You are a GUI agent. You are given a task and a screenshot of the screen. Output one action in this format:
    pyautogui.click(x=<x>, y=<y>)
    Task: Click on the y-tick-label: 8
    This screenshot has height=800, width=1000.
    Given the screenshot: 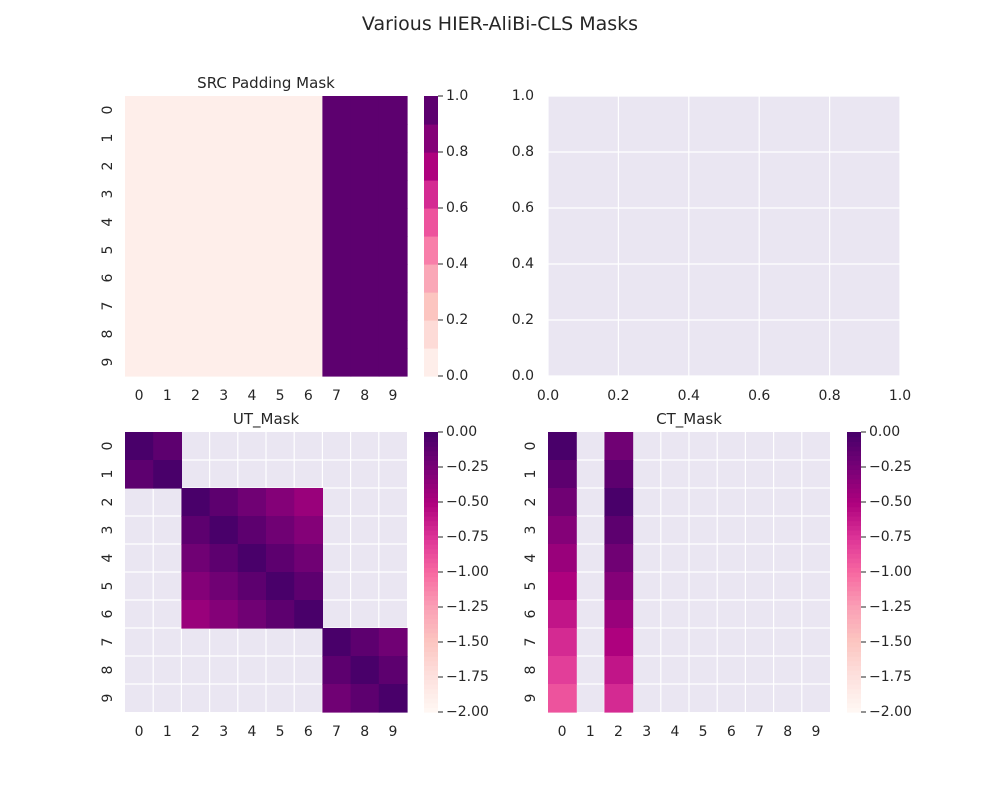 What is the action you would take?
    pyautogui.click(x=108, y=670)
    